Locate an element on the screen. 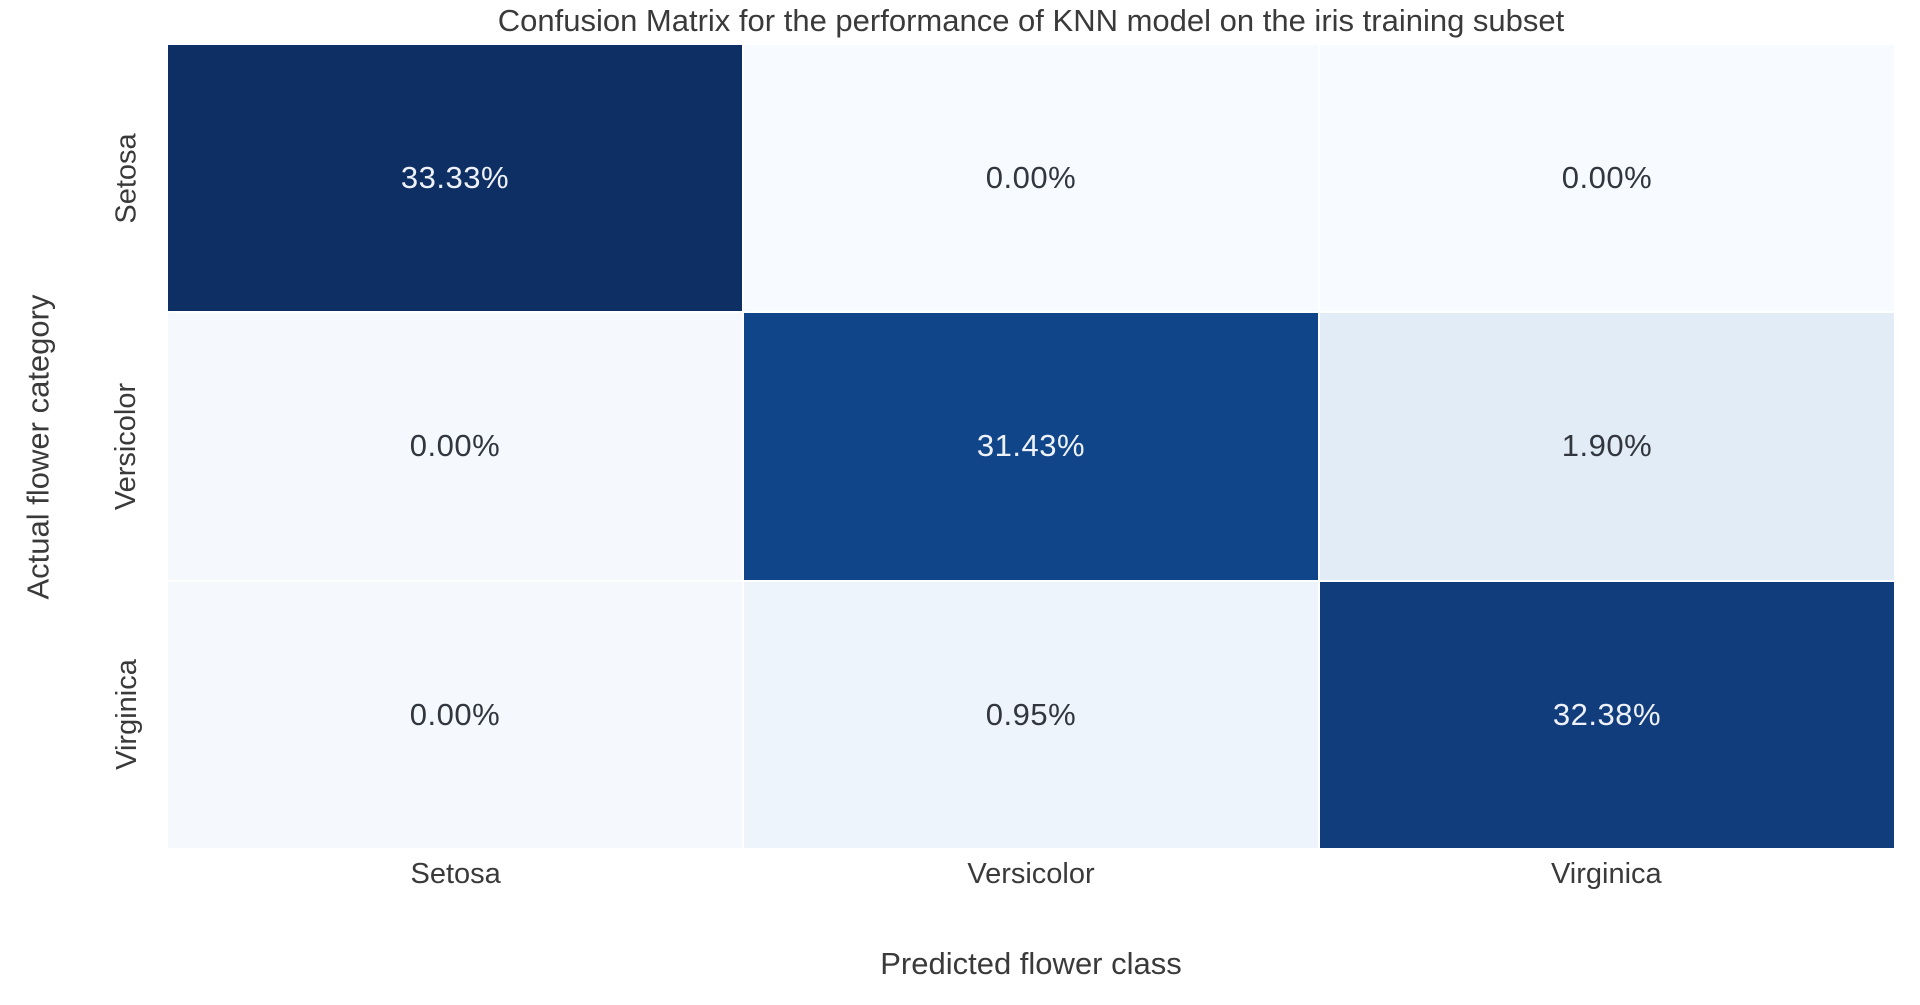 The width and height of the screenshot is (1920, 1005). x-tick-label: Setosa is located at coordinates (455, 874).